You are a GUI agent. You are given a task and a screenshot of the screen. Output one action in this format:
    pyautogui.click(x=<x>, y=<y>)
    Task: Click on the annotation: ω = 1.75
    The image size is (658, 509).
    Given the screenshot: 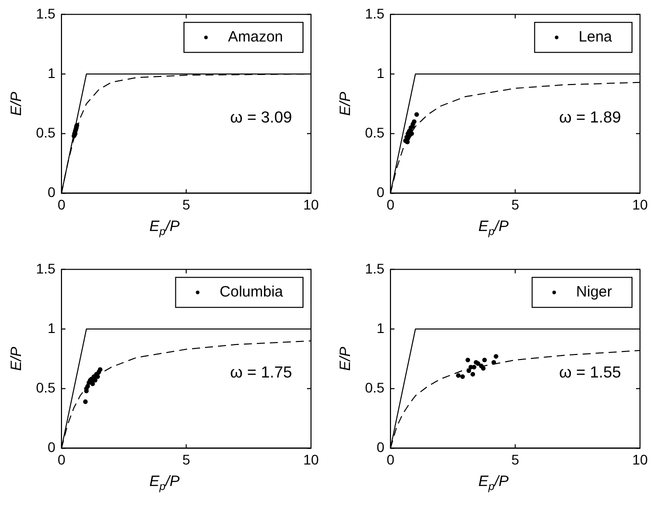 What is the action you would take?
    pyautogui.click(x=261, y=373)
    